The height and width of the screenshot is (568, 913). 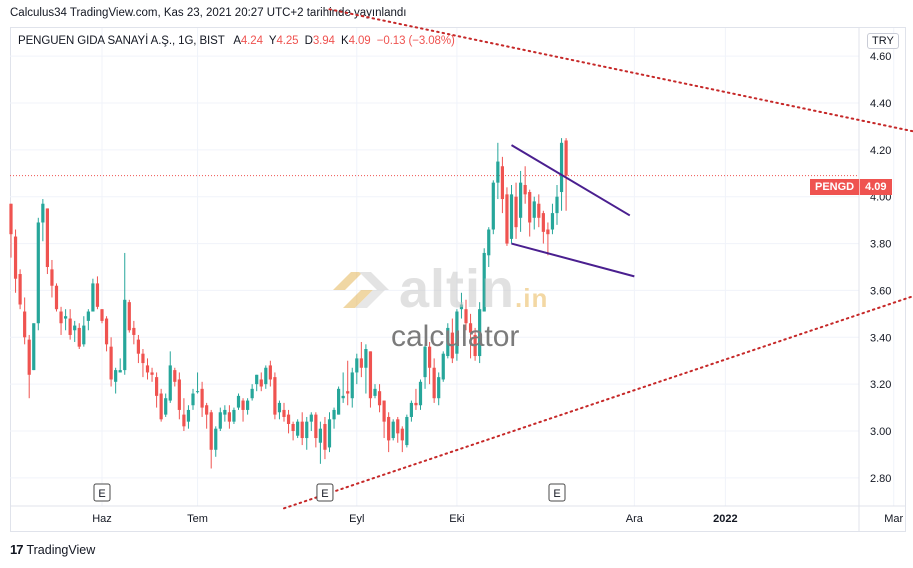 I want to click on channel-line-resistance, so click(x=620, y=70).